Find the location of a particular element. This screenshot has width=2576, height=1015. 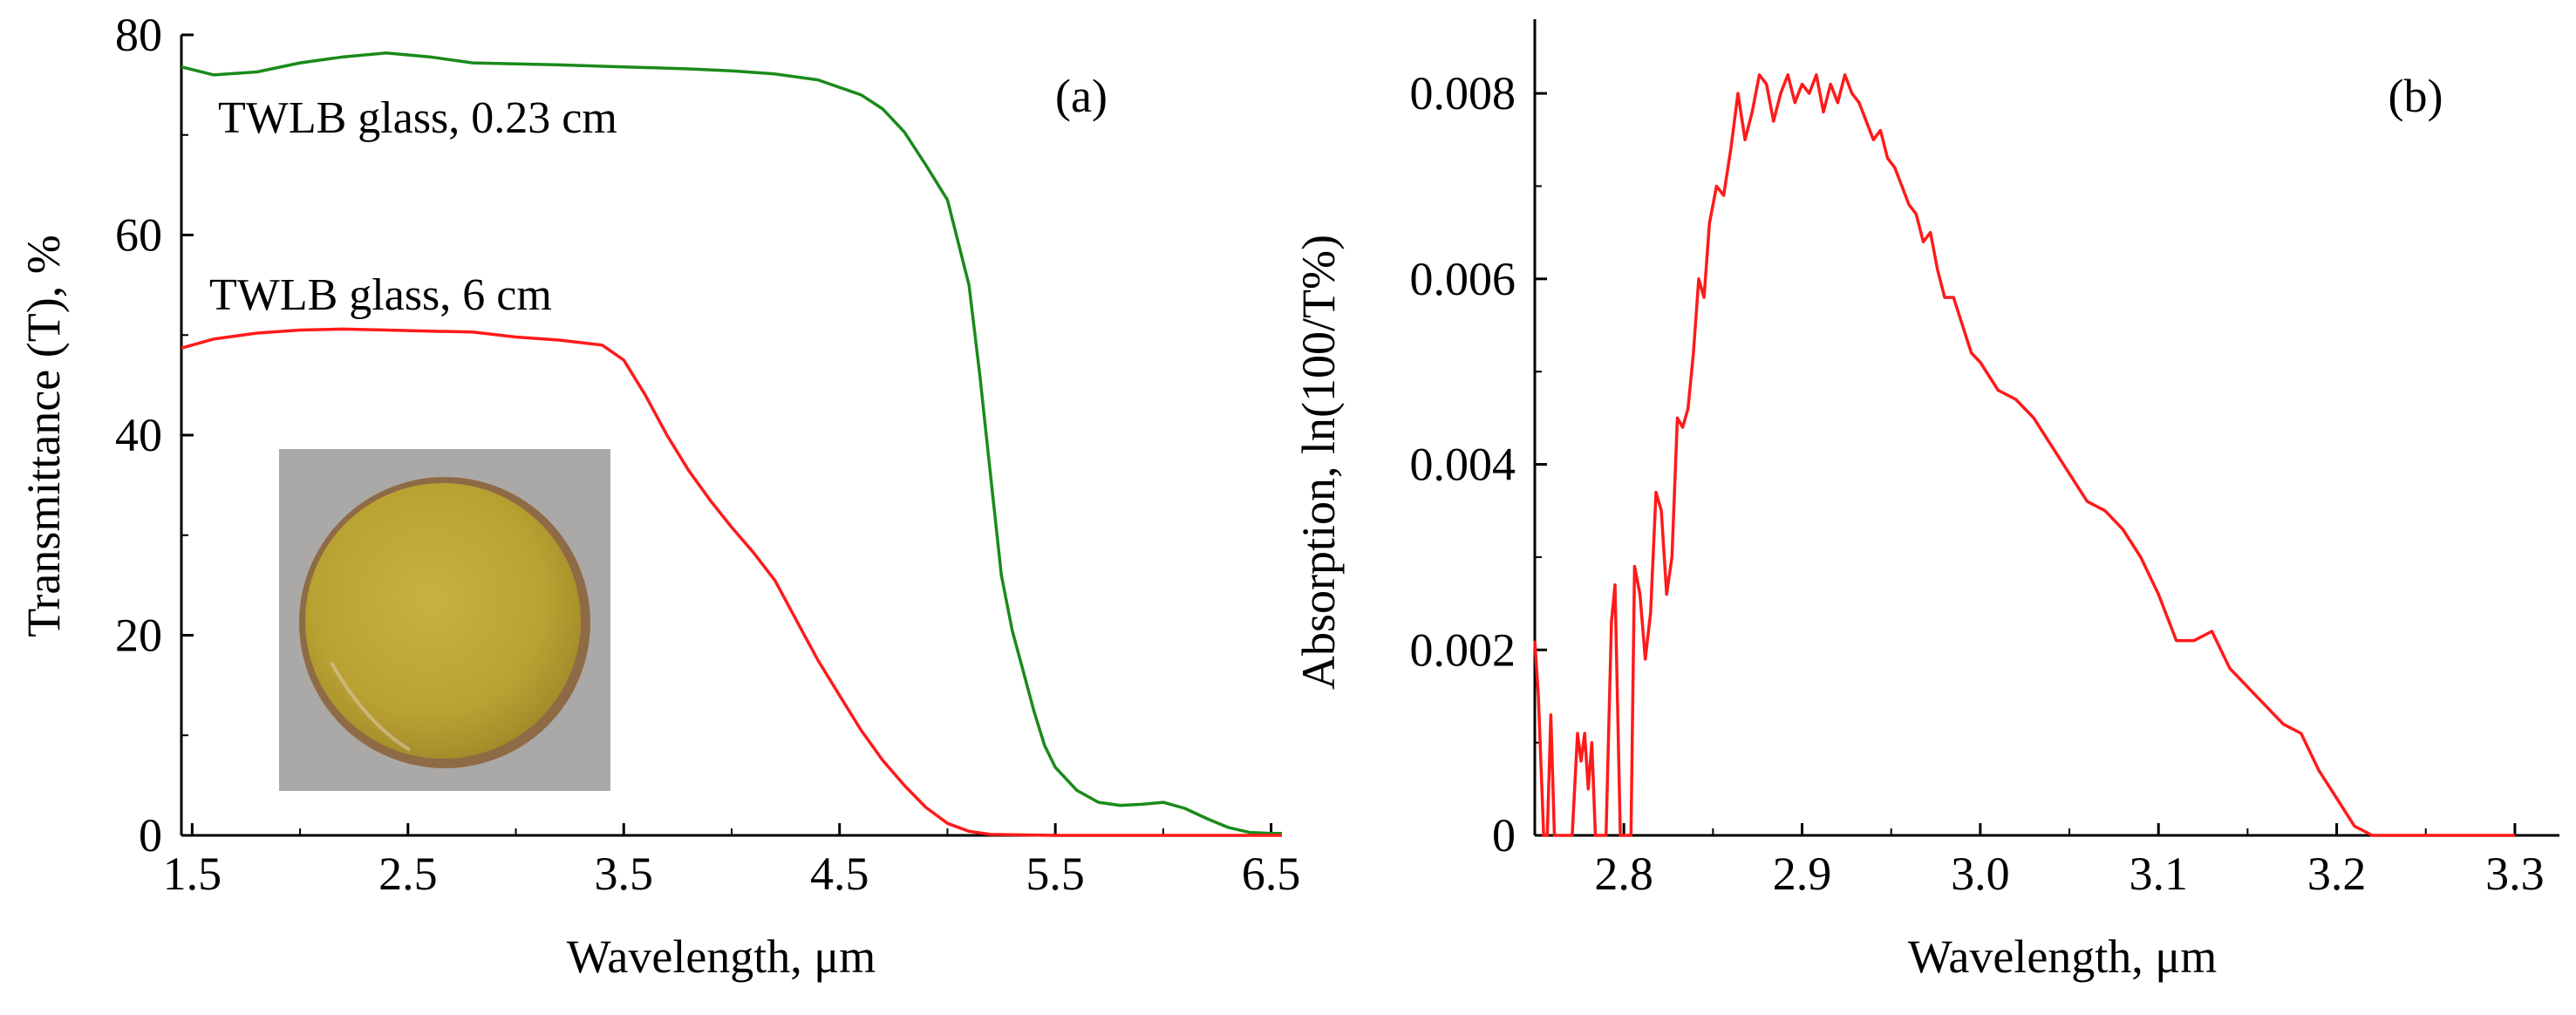

panel-b-y-tick-label: 0.008 is located at coordinates (1463, 93).